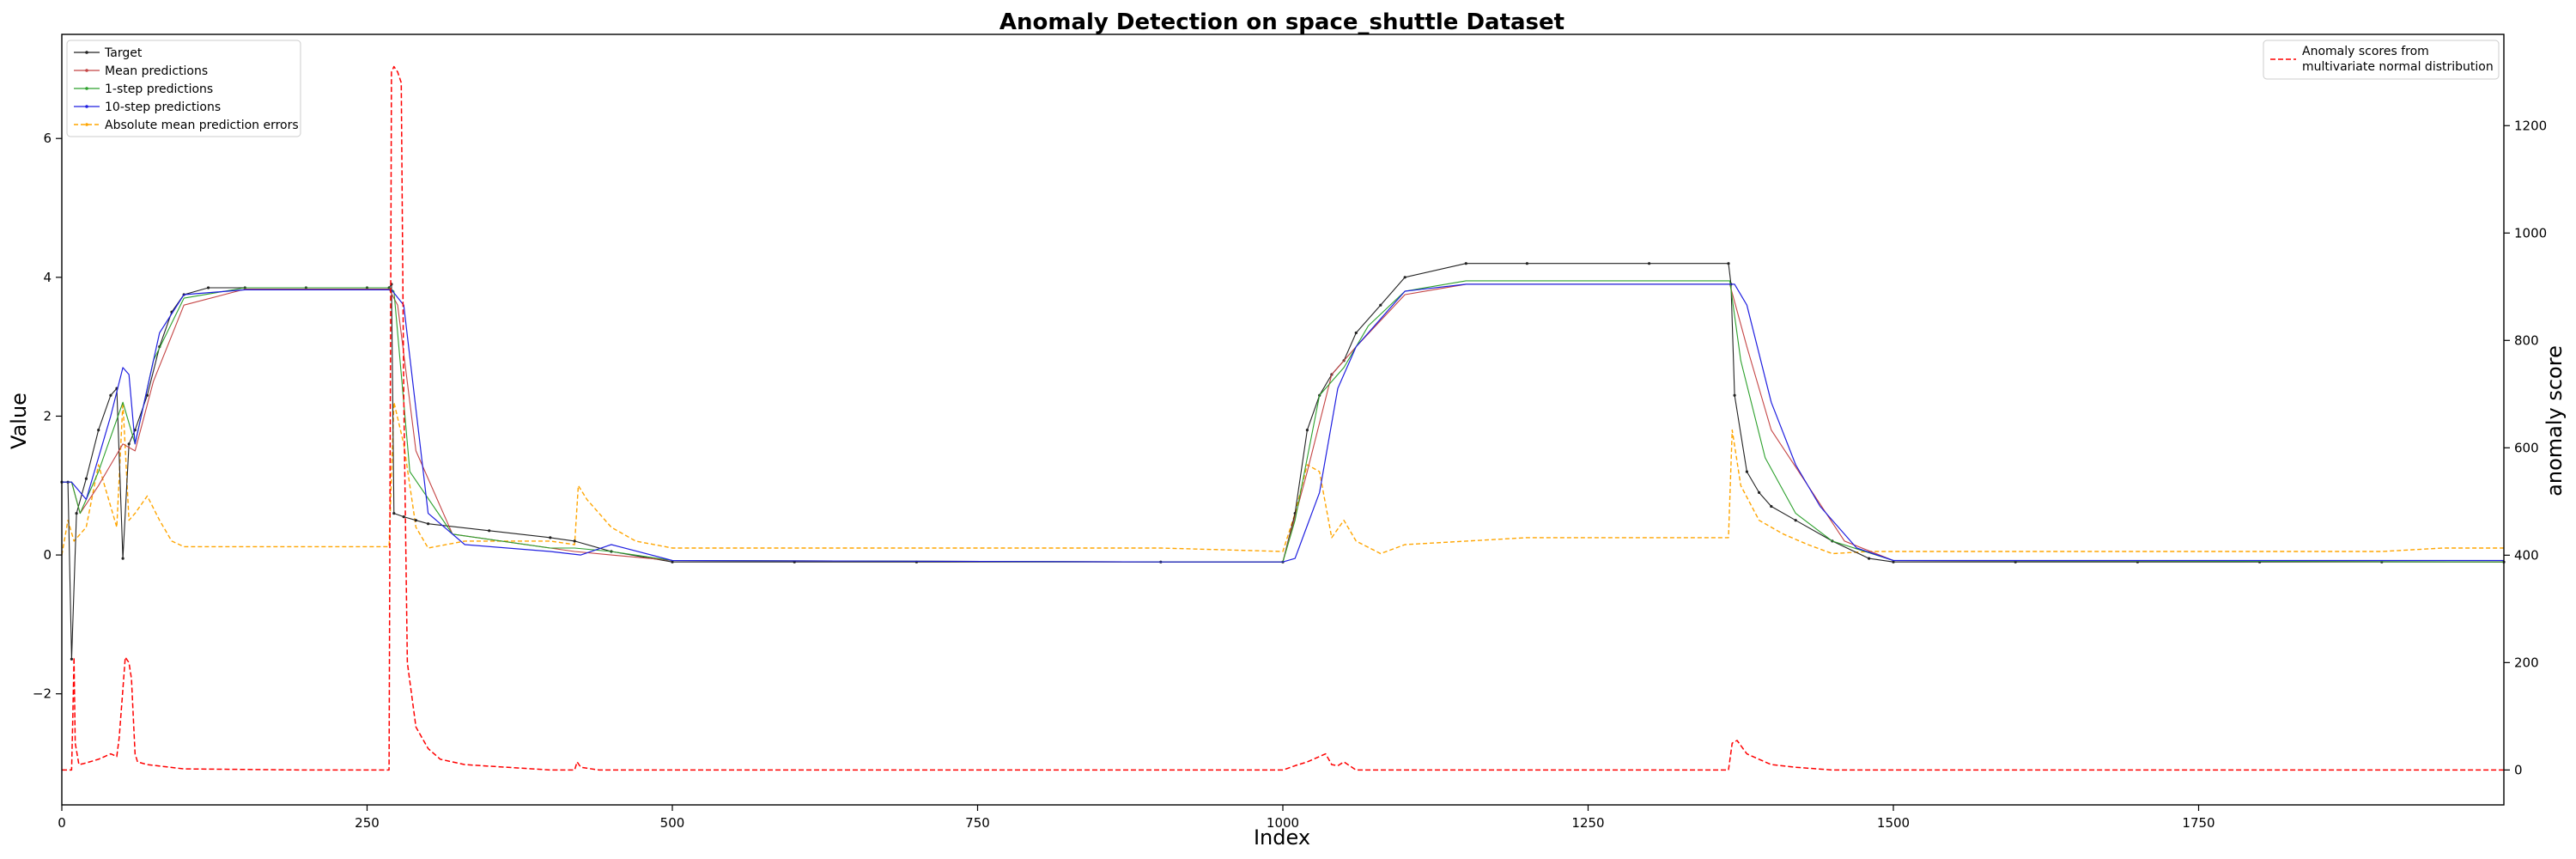 The width and height of the screenshot is (2576, 859). Describe the element at coordinates (367, 823) in the screenshot. I see `x-tick-label: 250` at that location.